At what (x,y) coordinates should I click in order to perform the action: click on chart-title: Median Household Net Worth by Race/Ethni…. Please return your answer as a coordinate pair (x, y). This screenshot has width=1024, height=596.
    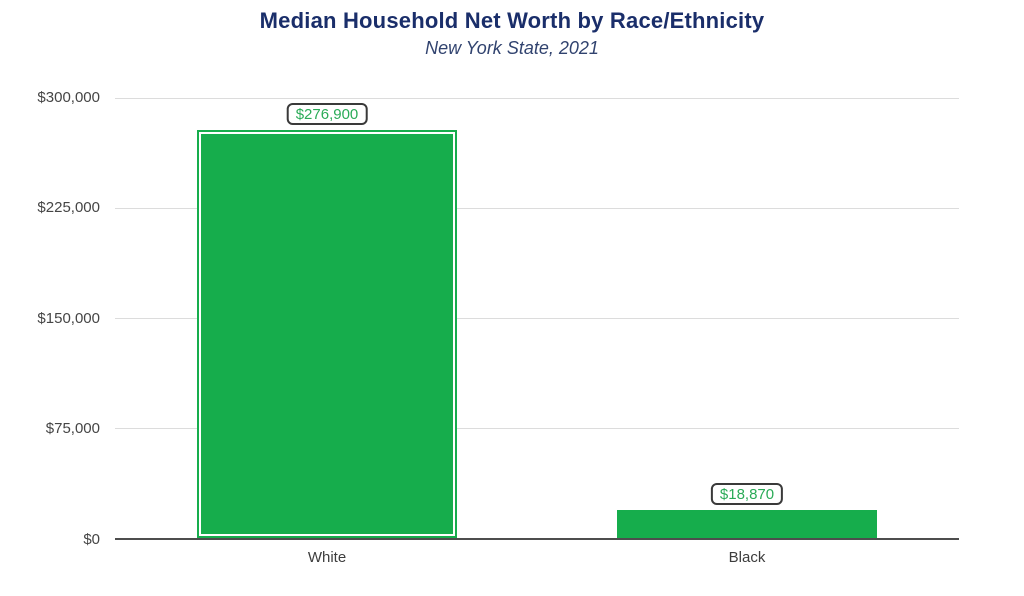
    Looking at the image, I should click on (512, 20).